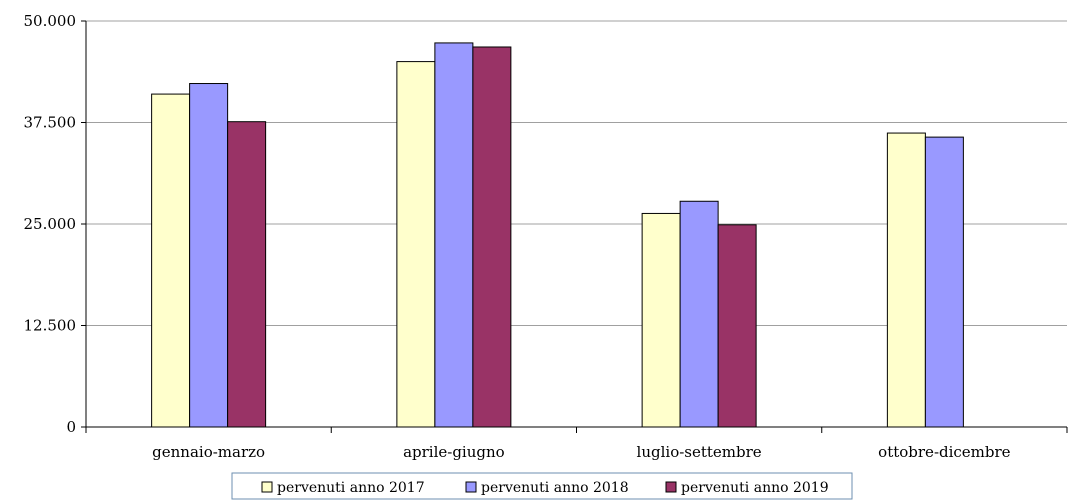  What do you see at coordinates (209, 255) in the screenshot?
I see `bar-2-gennaio-marzo` at bounding box center [209, 255].